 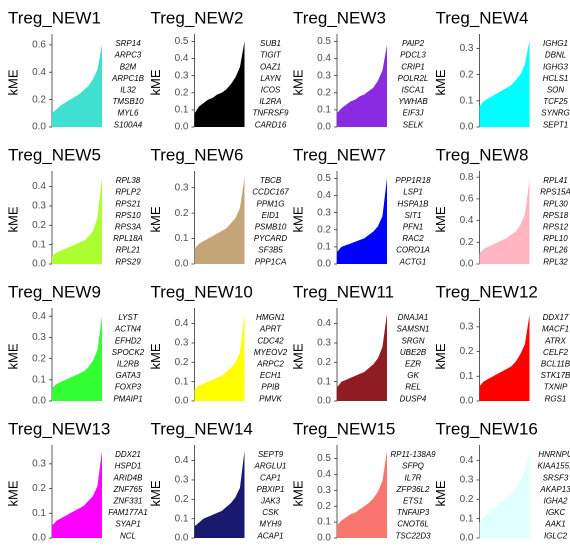 What do you see at coordinates (467, 199) in the screenshot?
I see `y-tick-label: 0.6` at bounding box center [467, 199].